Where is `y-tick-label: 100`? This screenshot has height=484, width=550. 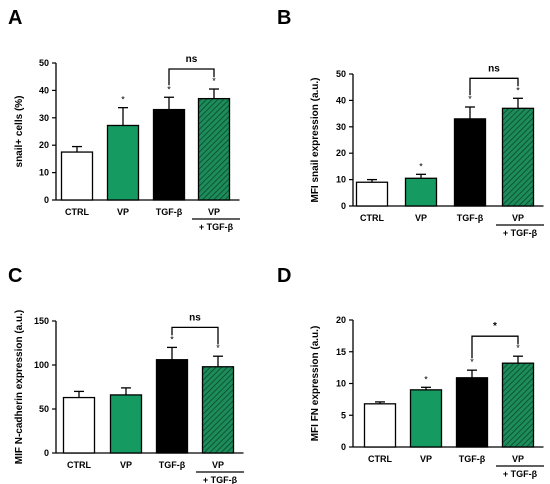
y-tick-label: 100 is located at coordinates (41, 365).